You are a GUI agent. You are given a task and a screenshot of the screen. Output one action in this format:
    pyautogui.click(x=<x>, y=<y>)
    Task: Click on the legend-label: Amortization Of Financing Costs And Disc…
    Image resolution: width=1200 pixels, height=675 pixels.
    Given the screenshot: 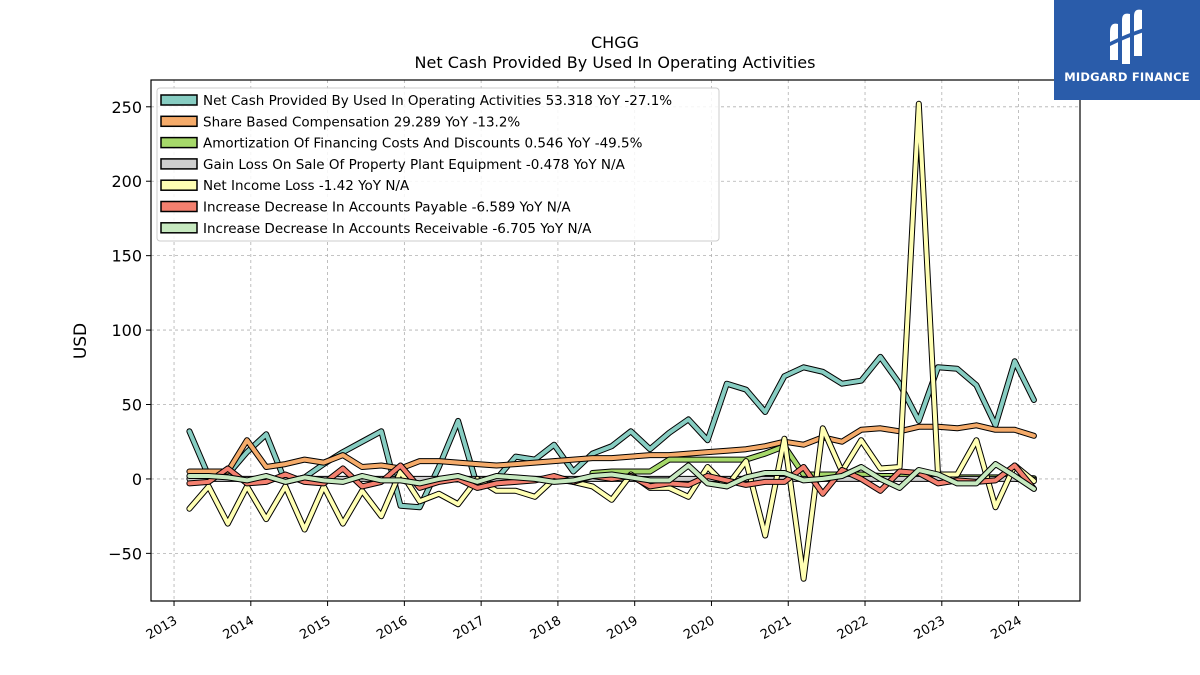 What is the action you would take?
    pyautogui.click(x=423, y=144)
    